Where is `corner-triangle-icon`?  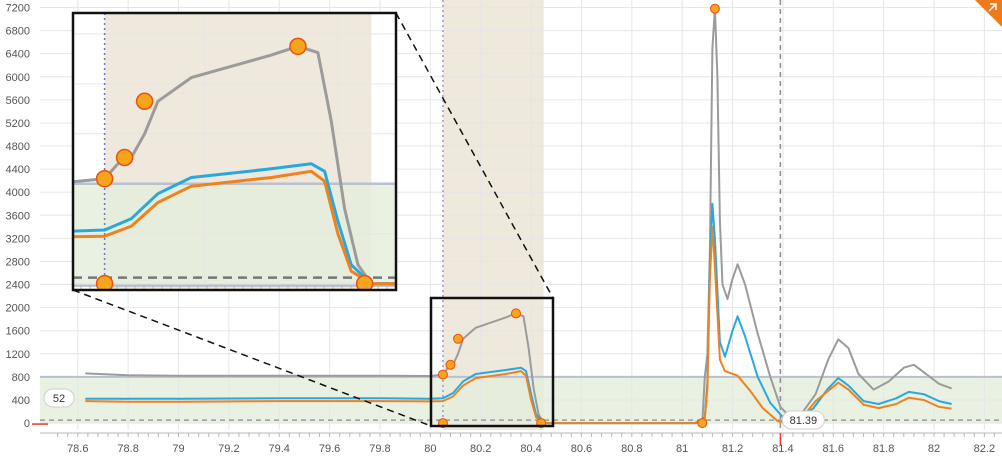 corner-triangle-icon is located at coordinates (988, 13).